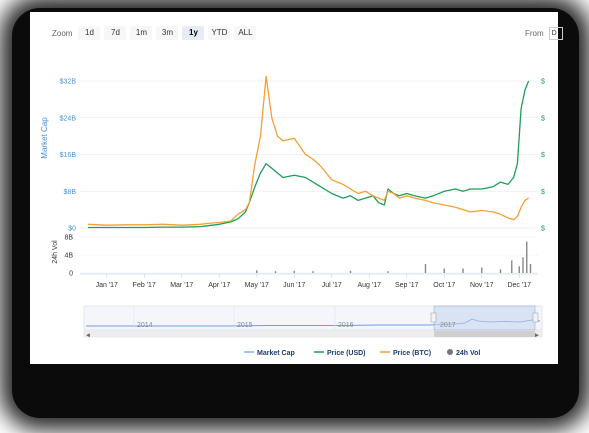 This screenshot has height=433, width=589. I want to click on legend-label: 24h Vol, so click(468, 353).